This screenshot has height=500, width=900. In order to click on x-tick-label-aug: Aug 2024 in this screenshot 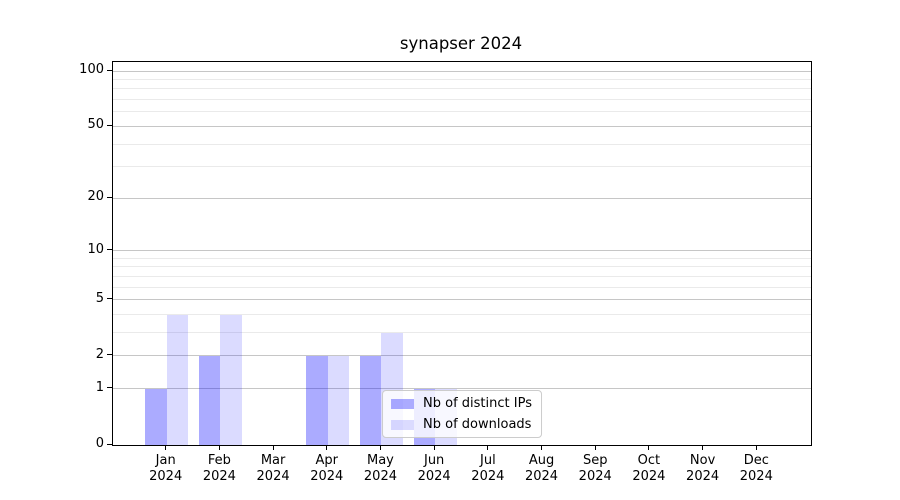, I will do `click(542, 468)`.